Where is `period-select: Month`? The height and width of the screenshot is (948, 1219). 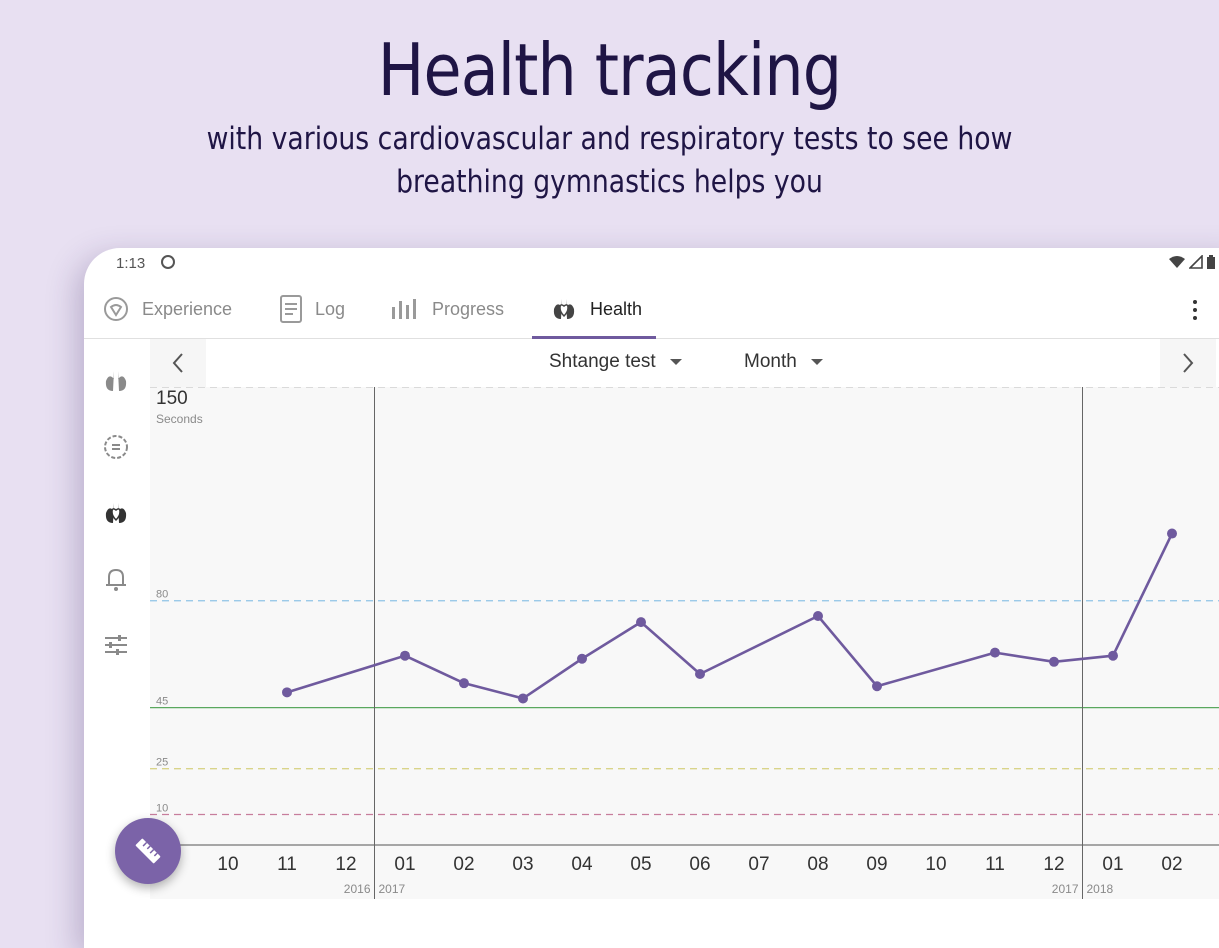 period-select: Month is located at coordinates (783, 362).